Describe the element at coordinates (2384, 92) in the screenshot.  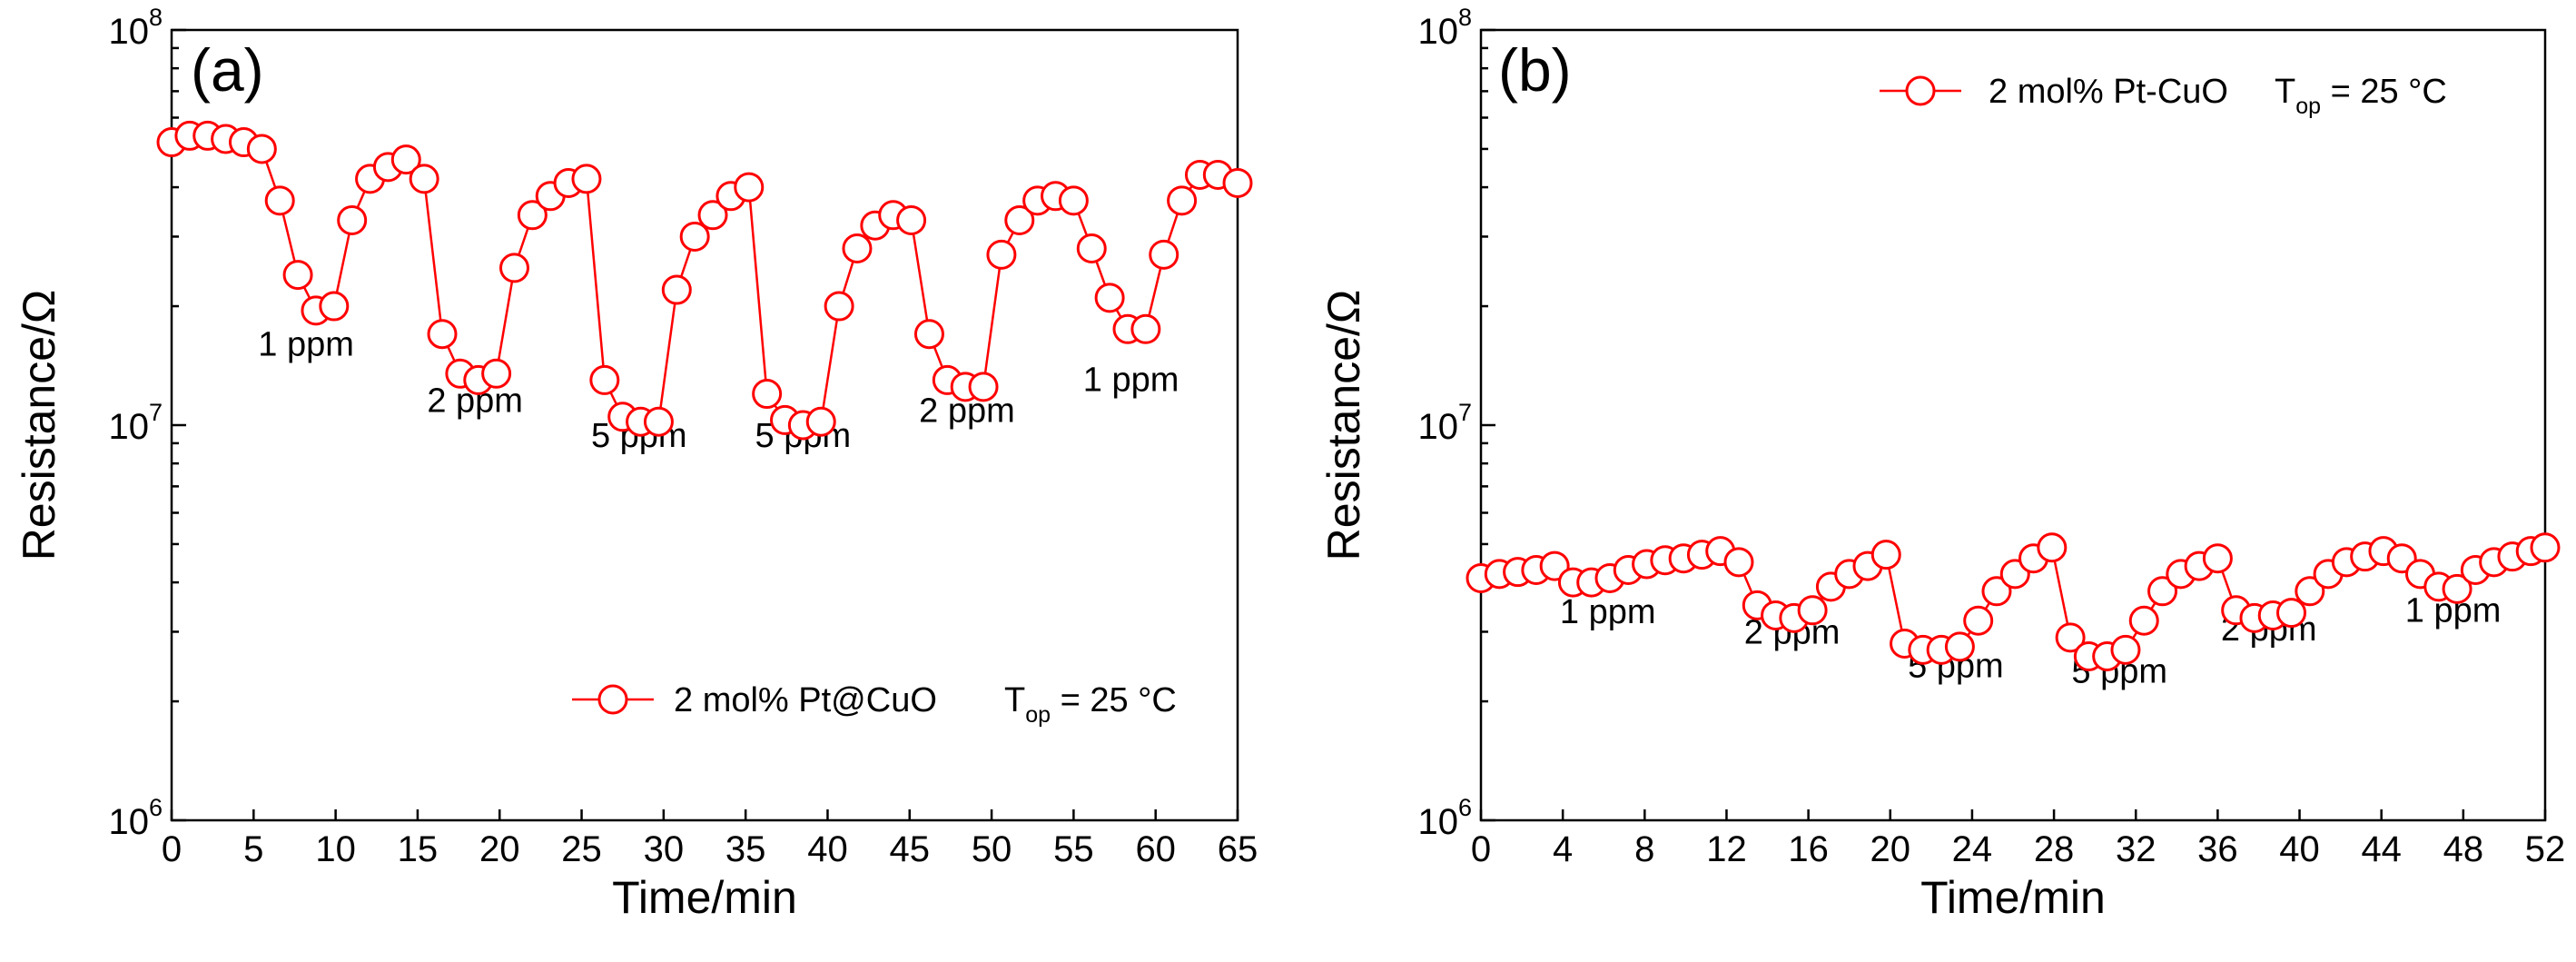
I see `condition-value: = 25 °C` at that location.